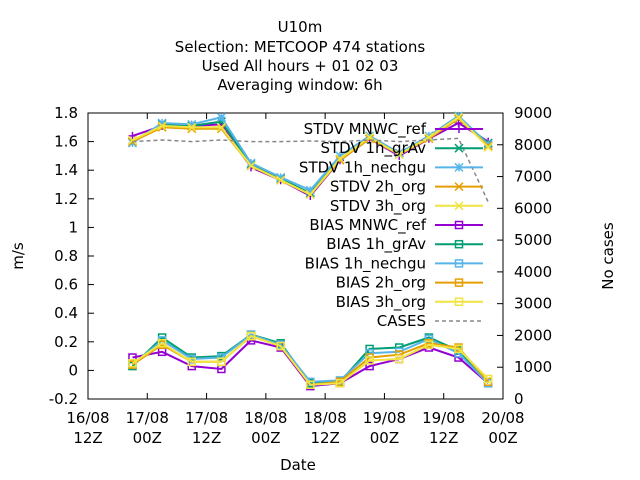 The width and height of the screenshot is (640, 480). I want to click on legend-label: CASES, so click(401, 321).